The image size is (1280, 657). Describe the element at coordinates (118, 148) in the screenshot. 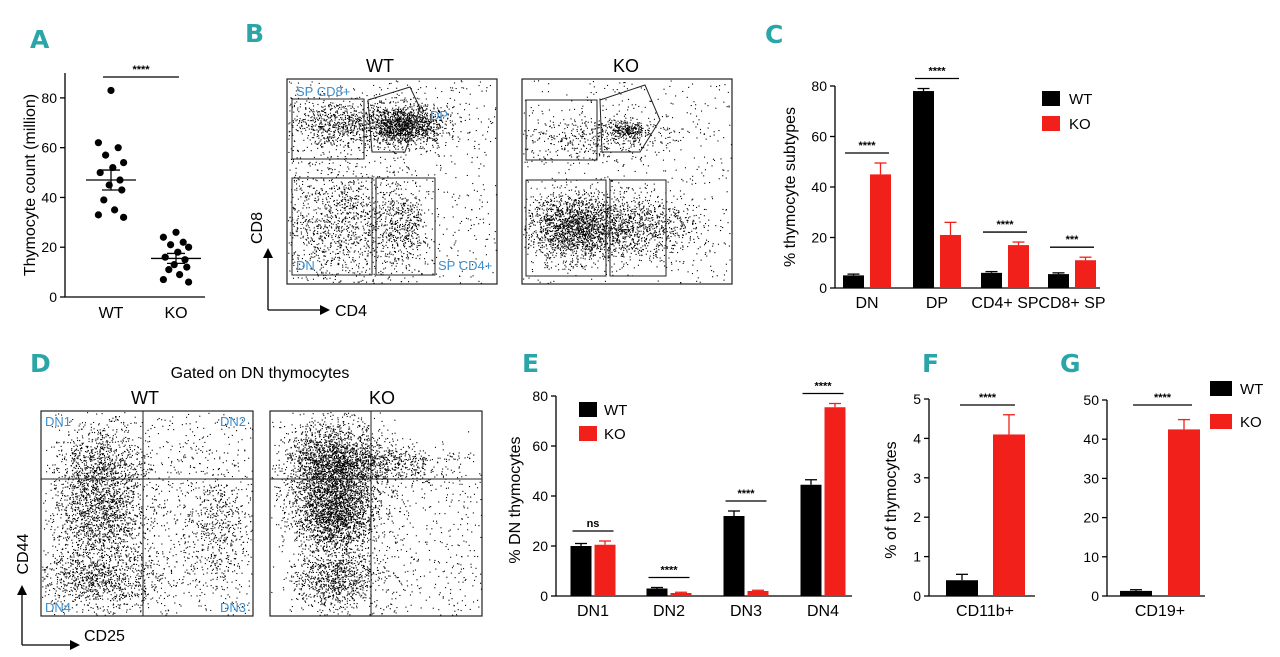

I see `panel-a-point` at that location.